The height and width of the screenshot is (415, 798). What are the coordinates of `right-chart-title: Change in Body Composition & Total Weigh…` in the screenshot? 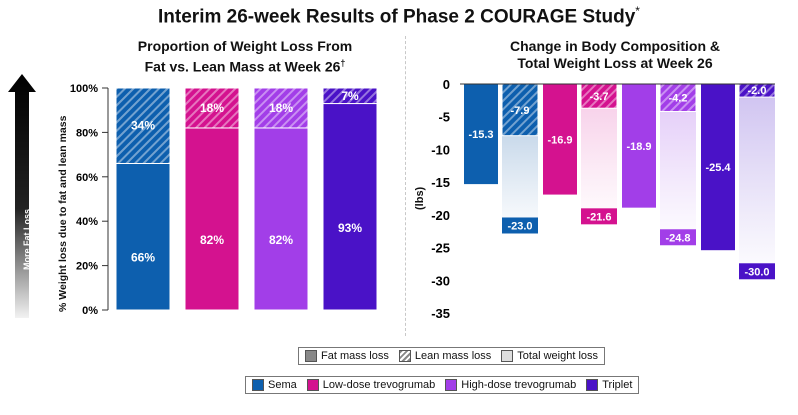 It's located at (615, 55).